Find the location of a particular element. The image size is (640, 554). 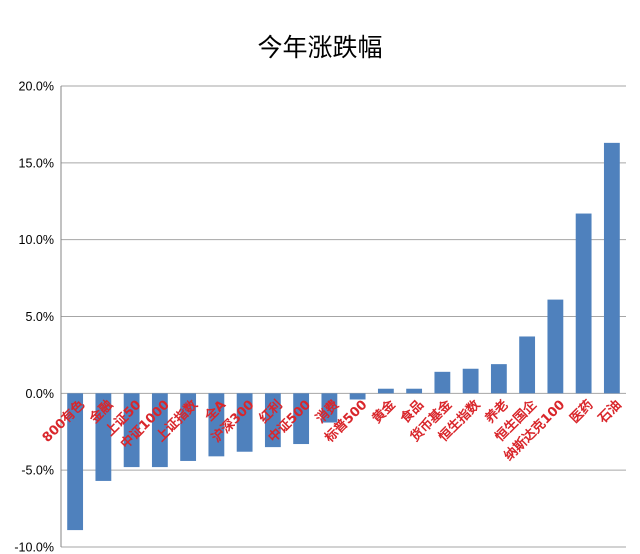

chart-title: 今年涨跌幅 is located at coordinates (320, 47).